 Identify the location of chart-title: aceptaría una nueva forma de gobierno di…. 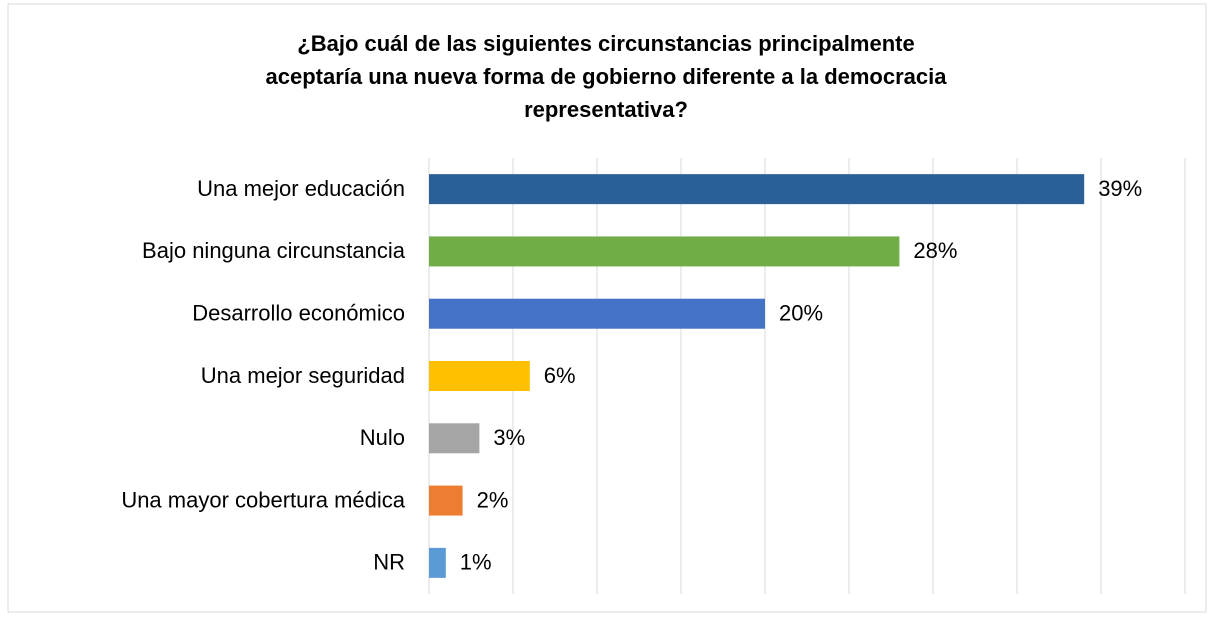
(606, 76).